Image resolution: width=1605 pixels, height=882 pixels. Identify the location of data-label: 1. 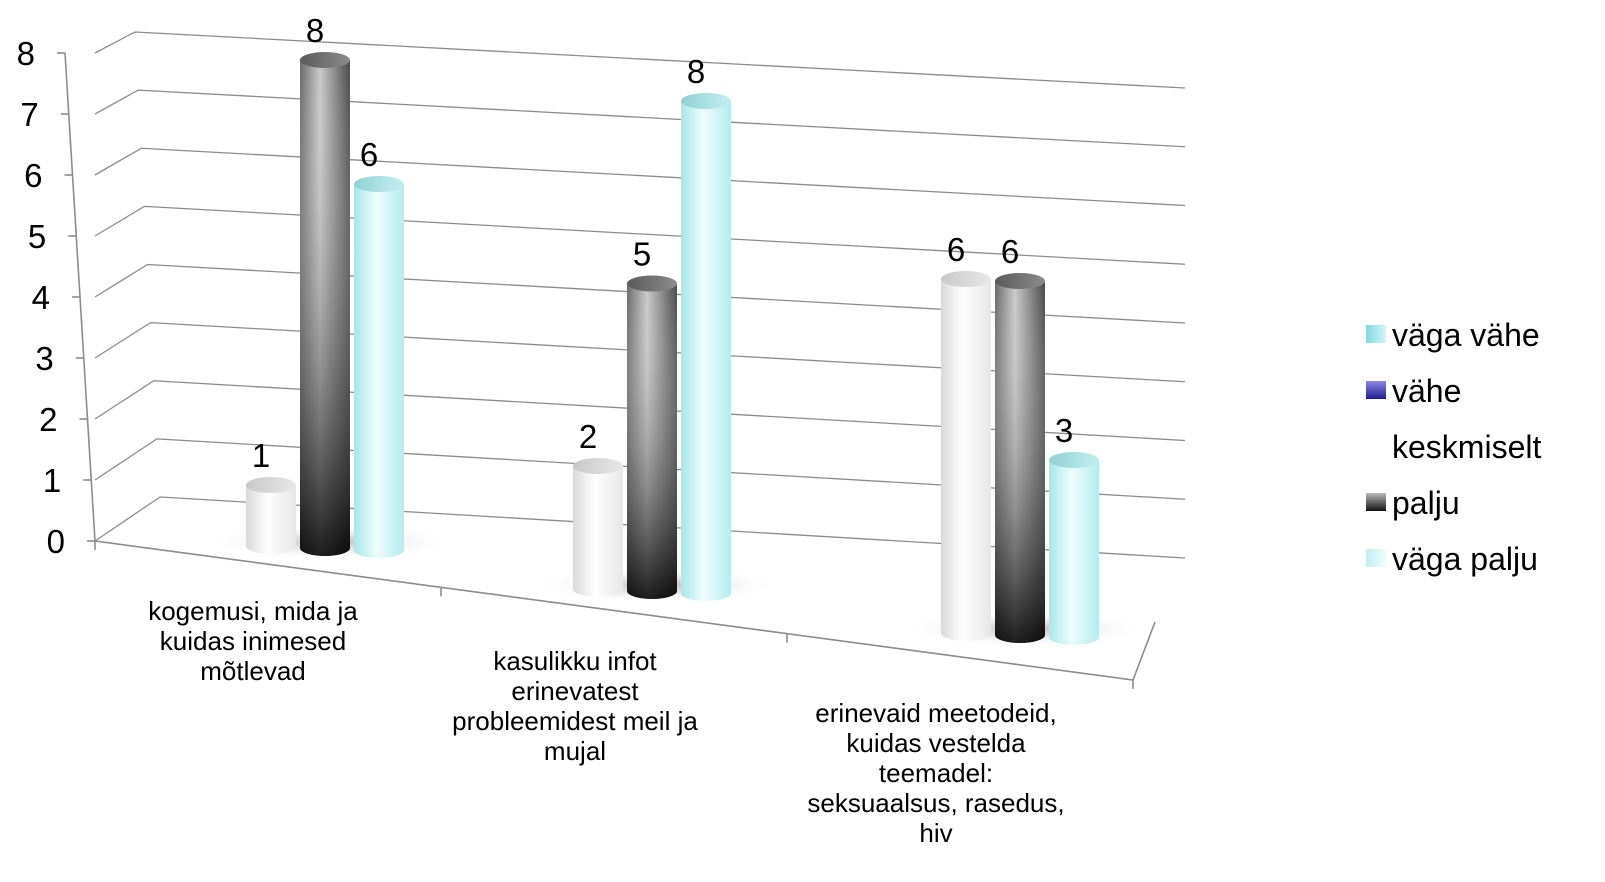
(261, 455).